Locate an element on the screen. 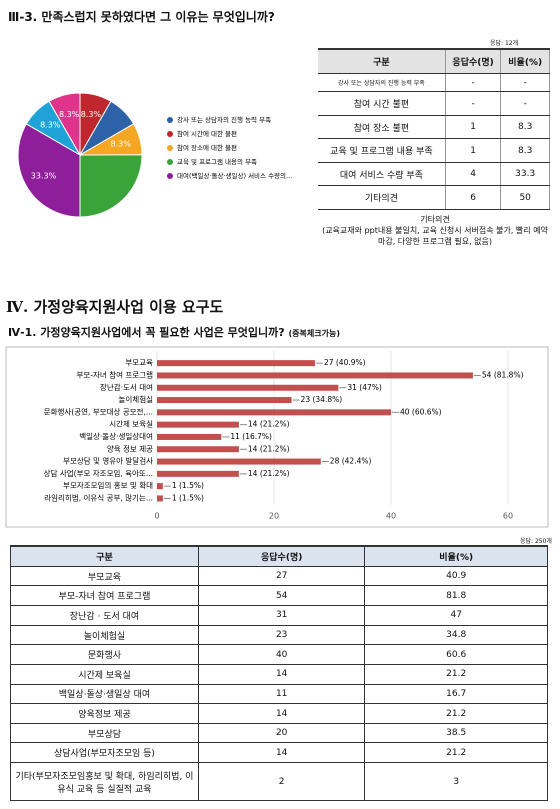  y-tick-label: 부모-자녀 참여 프로그램 is located at coordinates (115, 374).